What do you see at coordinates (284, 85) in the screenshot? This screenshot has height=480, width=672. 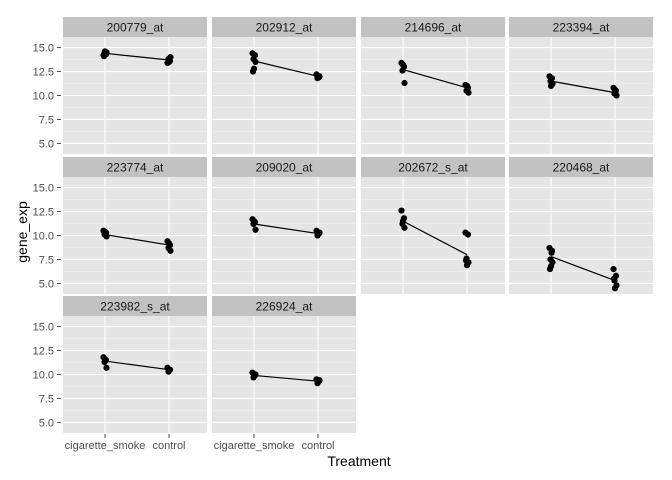 I see `facet-panel: 202912_at` at bounding box center [284, 85].